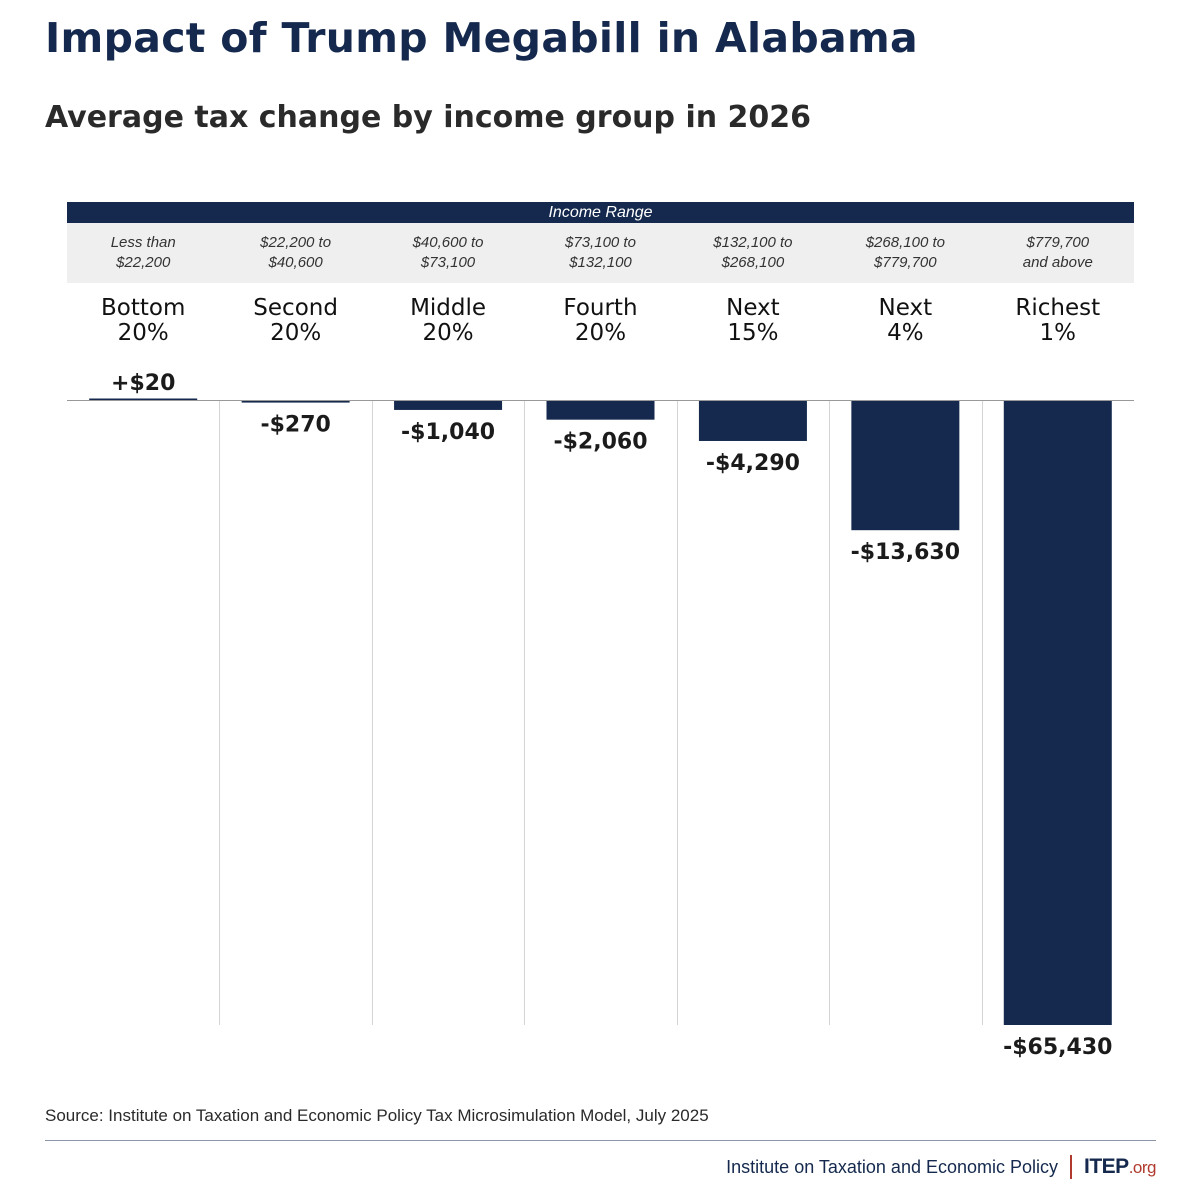  Describe the element at coordinates (1058, 253) in the screenshot. I see `income-range-6: $779,700 and above` at that location.